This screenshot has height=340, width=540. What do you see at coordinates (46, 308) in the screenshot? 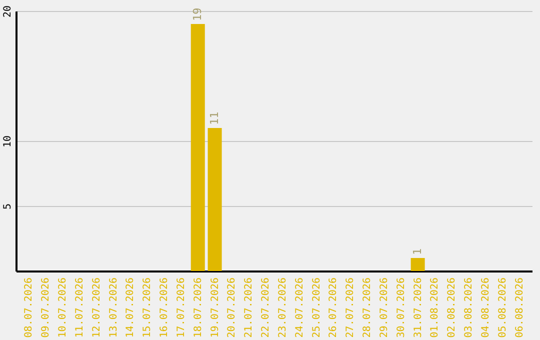
I see `x-tick-label: 09.07.2026` at bounding box center [46, 308].